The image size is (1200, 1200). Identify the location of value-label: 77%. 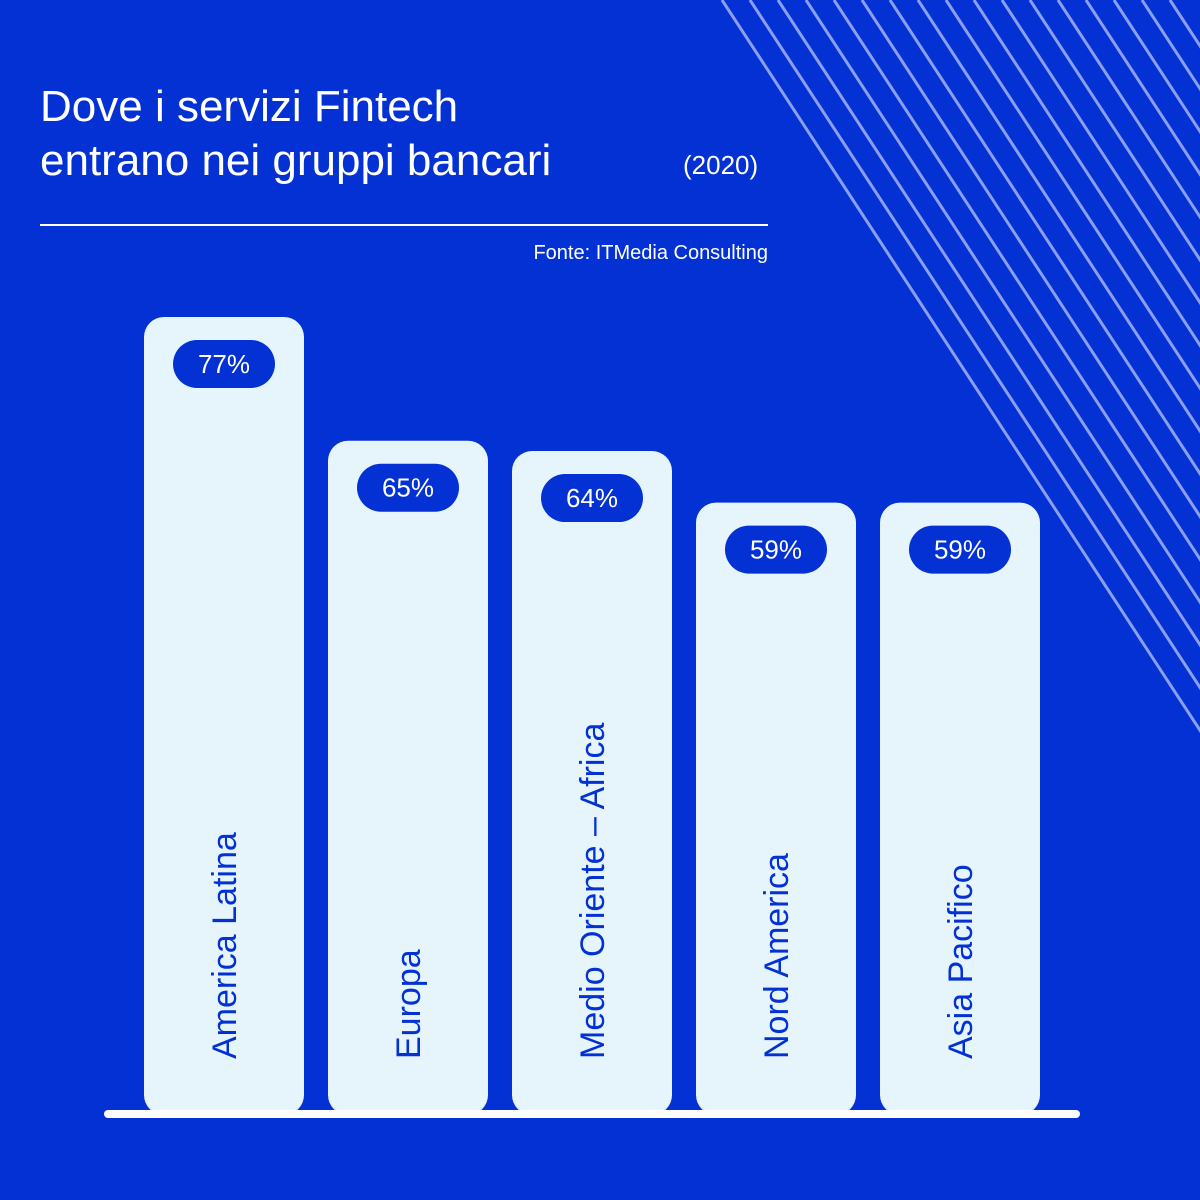
(224, 364).